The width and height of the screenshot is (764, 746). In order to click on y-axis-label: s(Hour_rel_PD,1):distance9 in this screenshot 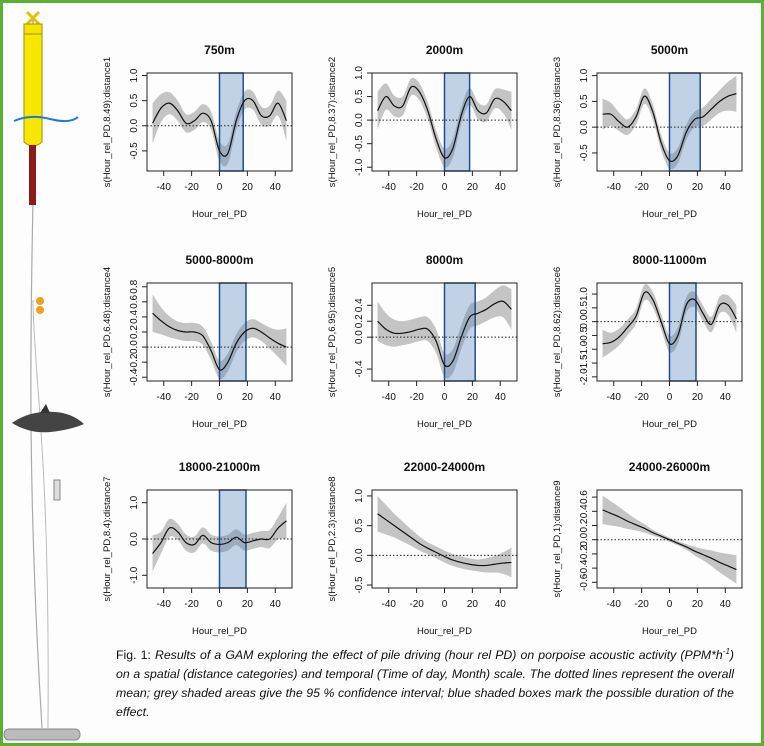, I will do `click(557, 538)`.